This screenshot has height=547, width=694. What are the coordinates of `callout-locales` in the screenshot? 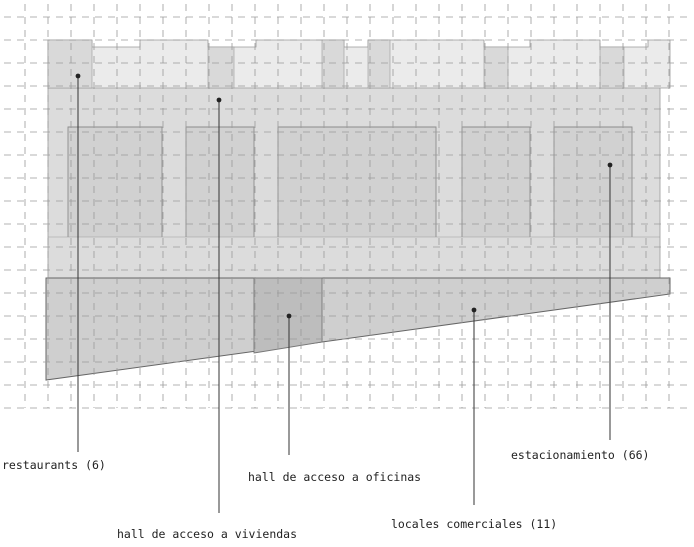 It's located at (474, 406).